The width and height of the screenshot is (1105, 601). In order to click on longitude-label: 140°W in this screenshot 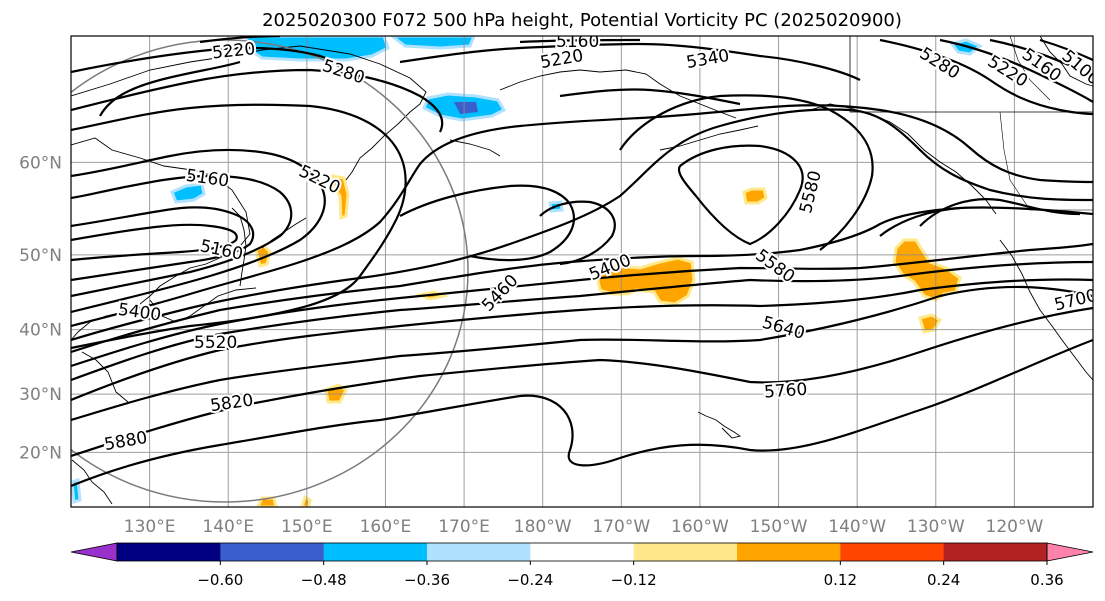, I will do `click(857, 527)`.